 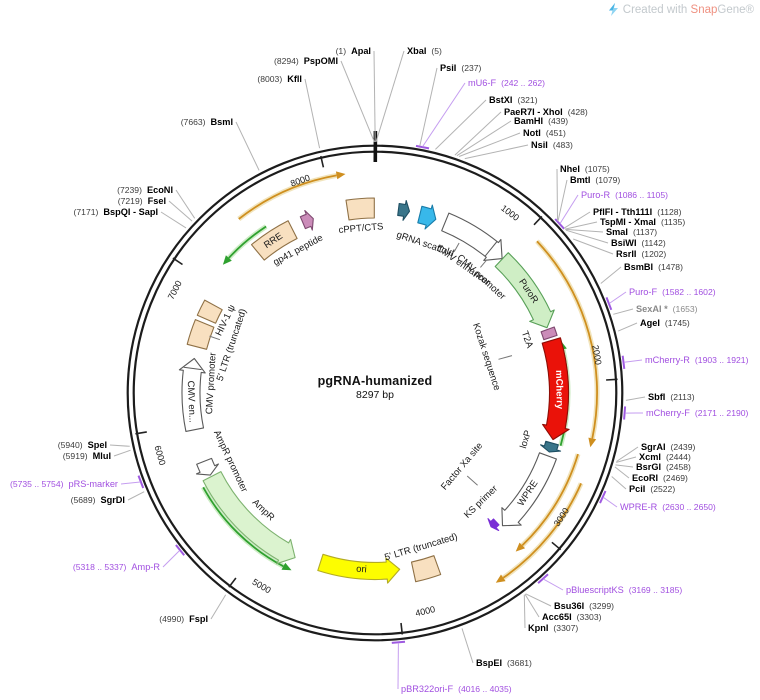 I want to click on enzyme-label-kpni: KpnI(3307), so click(x=553, y=628).